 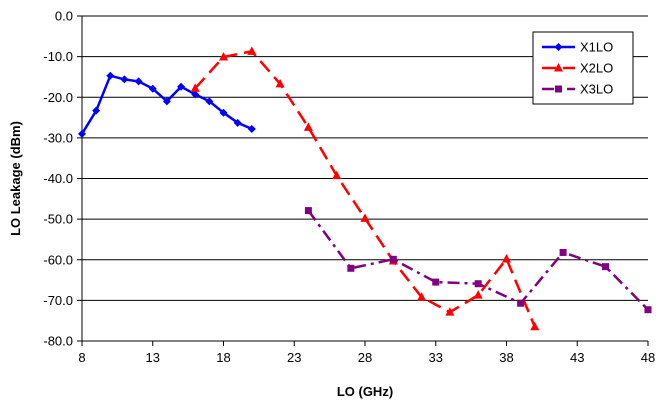 I want to click on legend-item-x2lo: X2LO, so click(x=577, y=68).